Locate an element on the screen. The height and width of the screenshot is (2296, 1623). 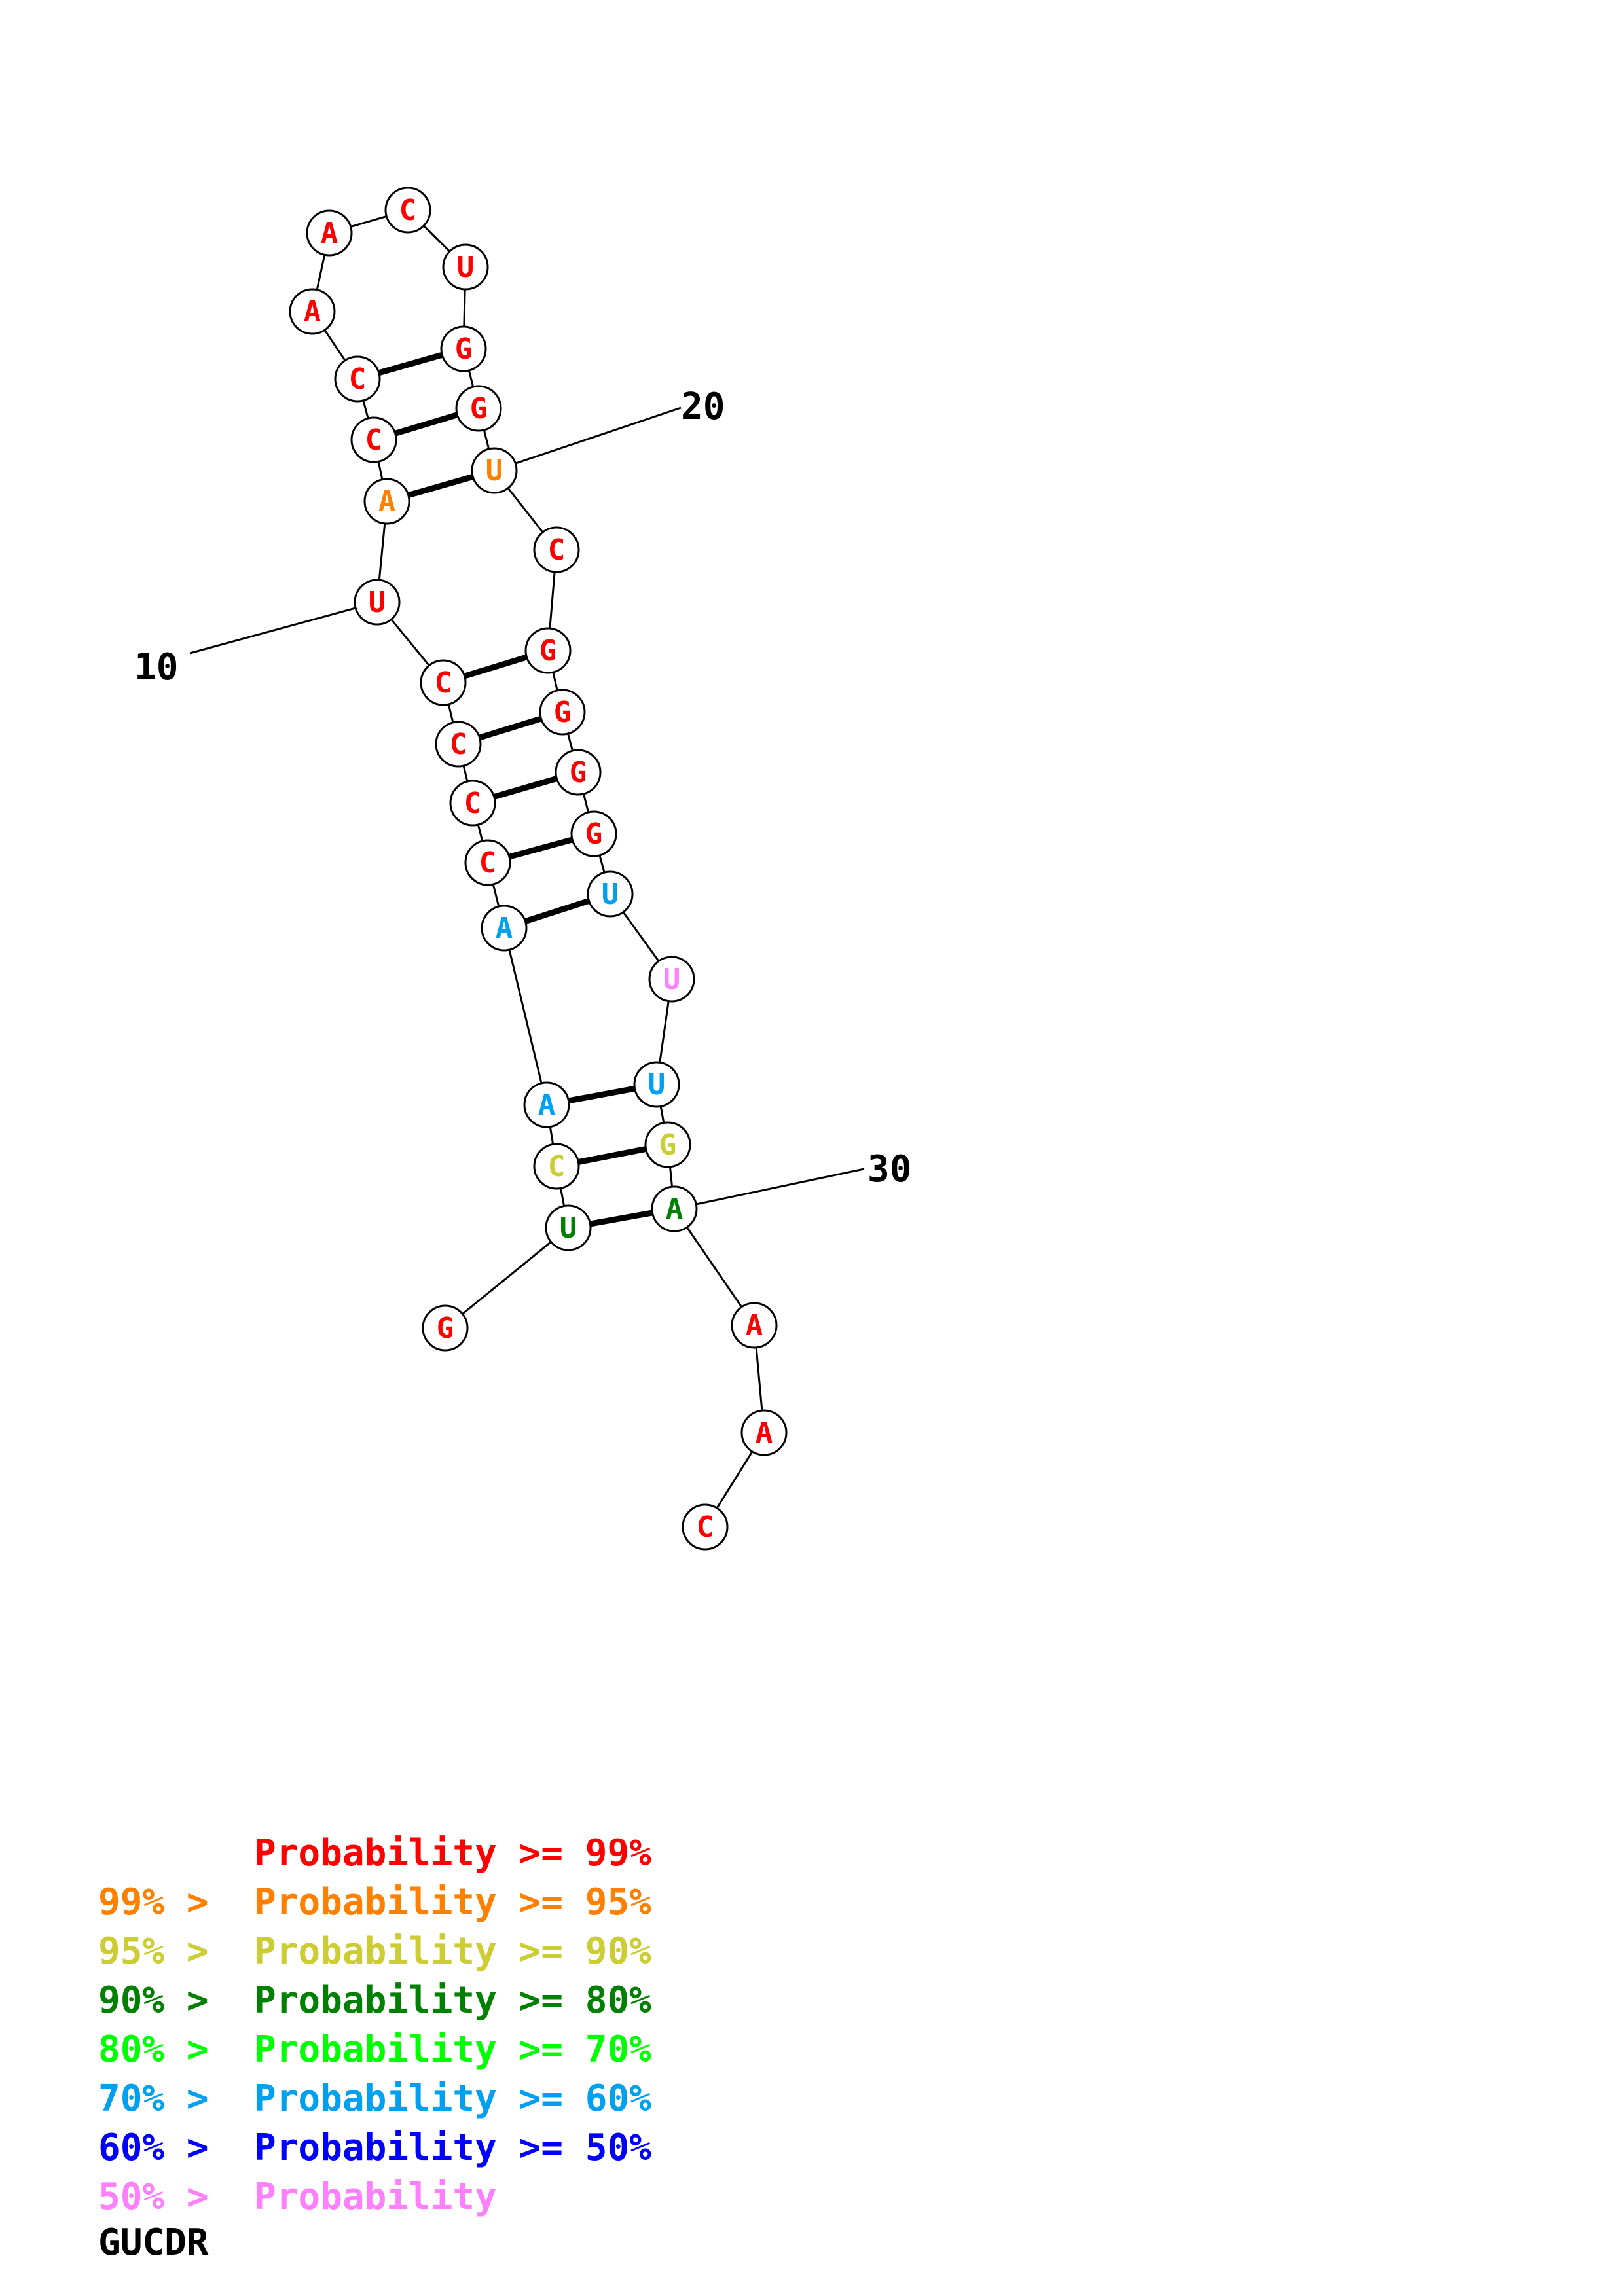
nucleotide-6: C is located at coordinates (487, 862).